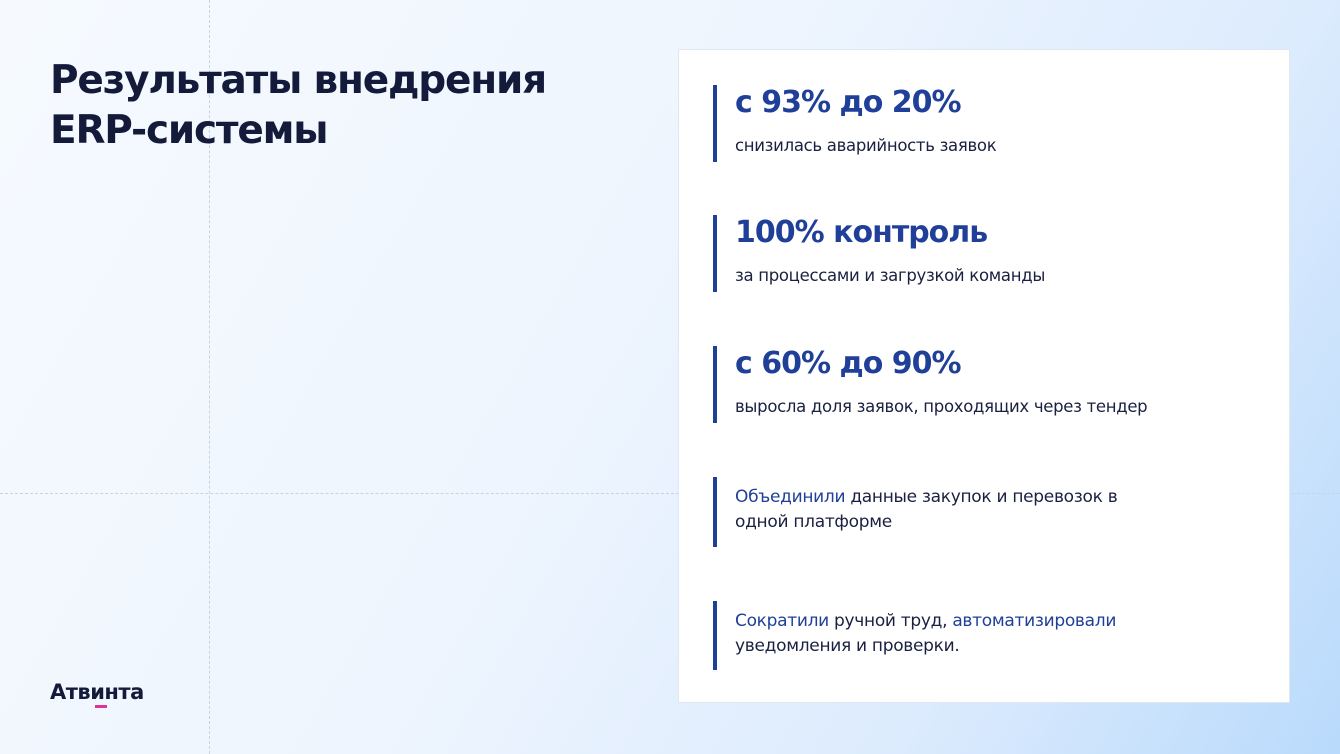 This screenshot has width=1340, height=754. I want to click on note-highlight: Объединили, so click(790, 497).